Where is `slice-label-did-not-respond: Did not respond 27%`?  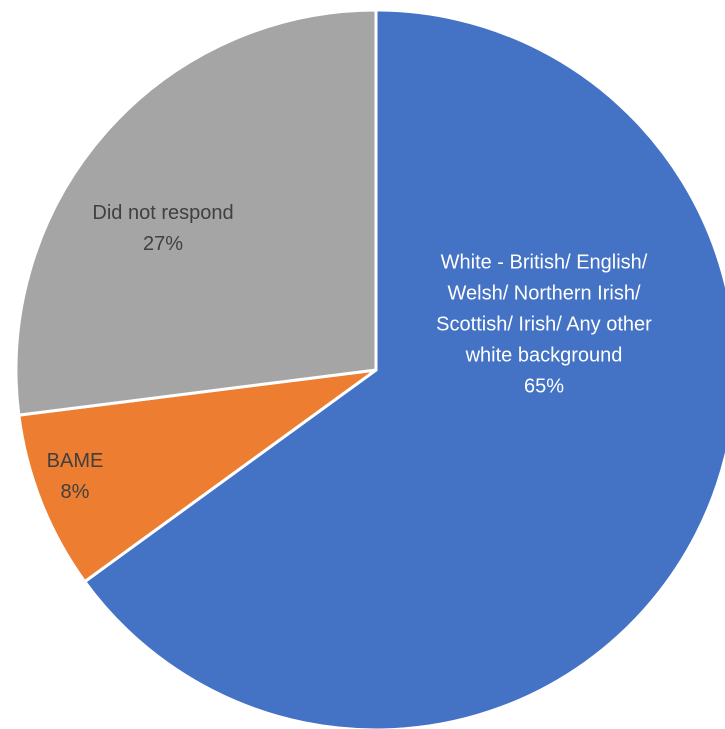 slice-label-did-not-respond: Did not respond 27% is located at coordinates (162, 228).